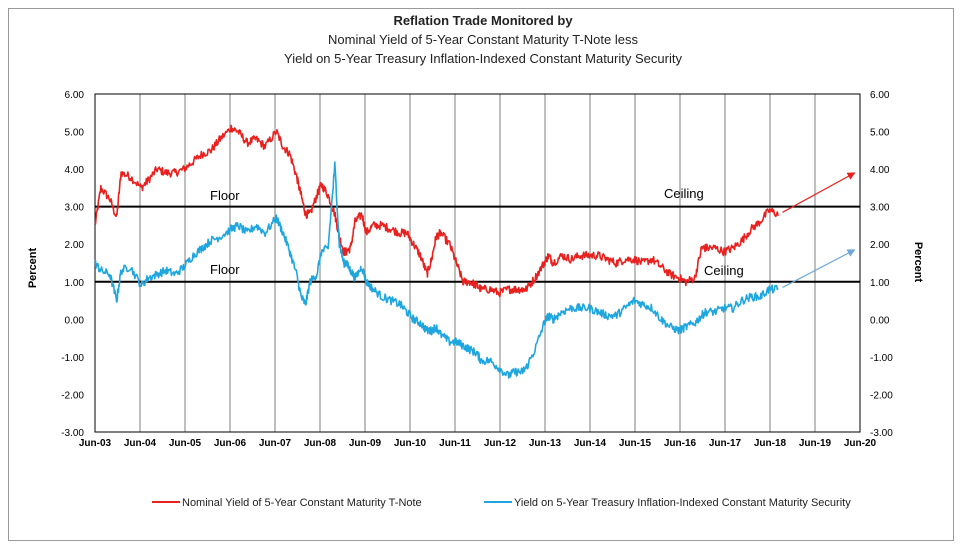 This screenshot has width=966, height=549. I want to click on projection-arrows, so click(819, 230).